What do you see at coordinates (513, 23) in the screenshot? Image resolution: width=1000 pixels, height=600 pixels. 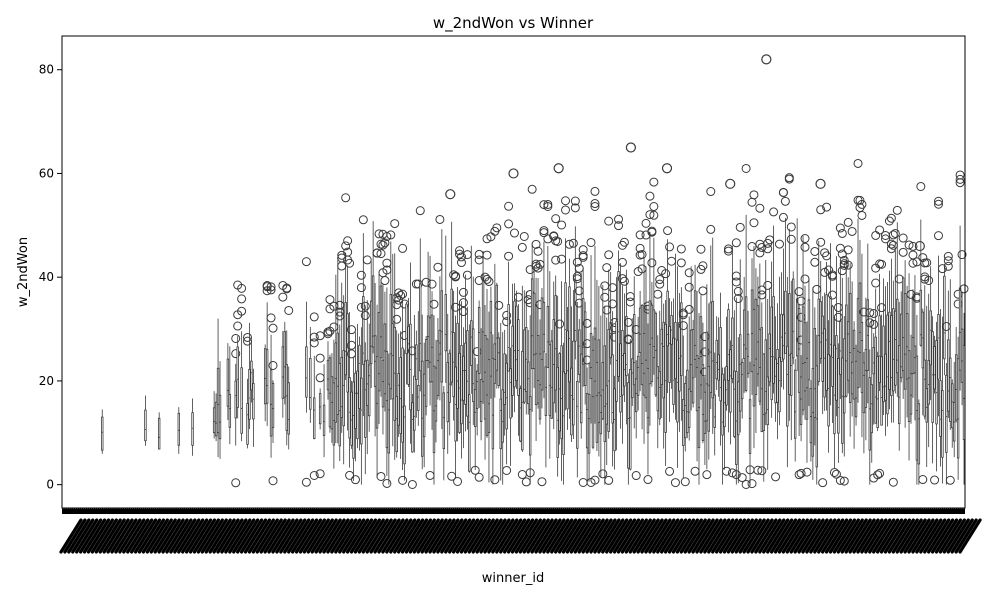 I see `chart-title: w_2ndWon vs Winner` at bounding box center [513, 23].